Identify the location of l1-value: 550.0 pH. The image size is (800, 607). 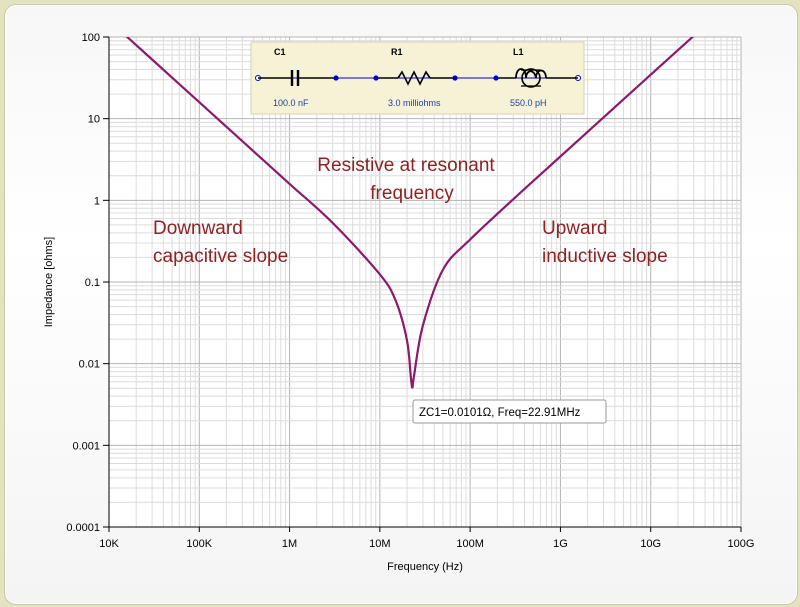
(528, 103).